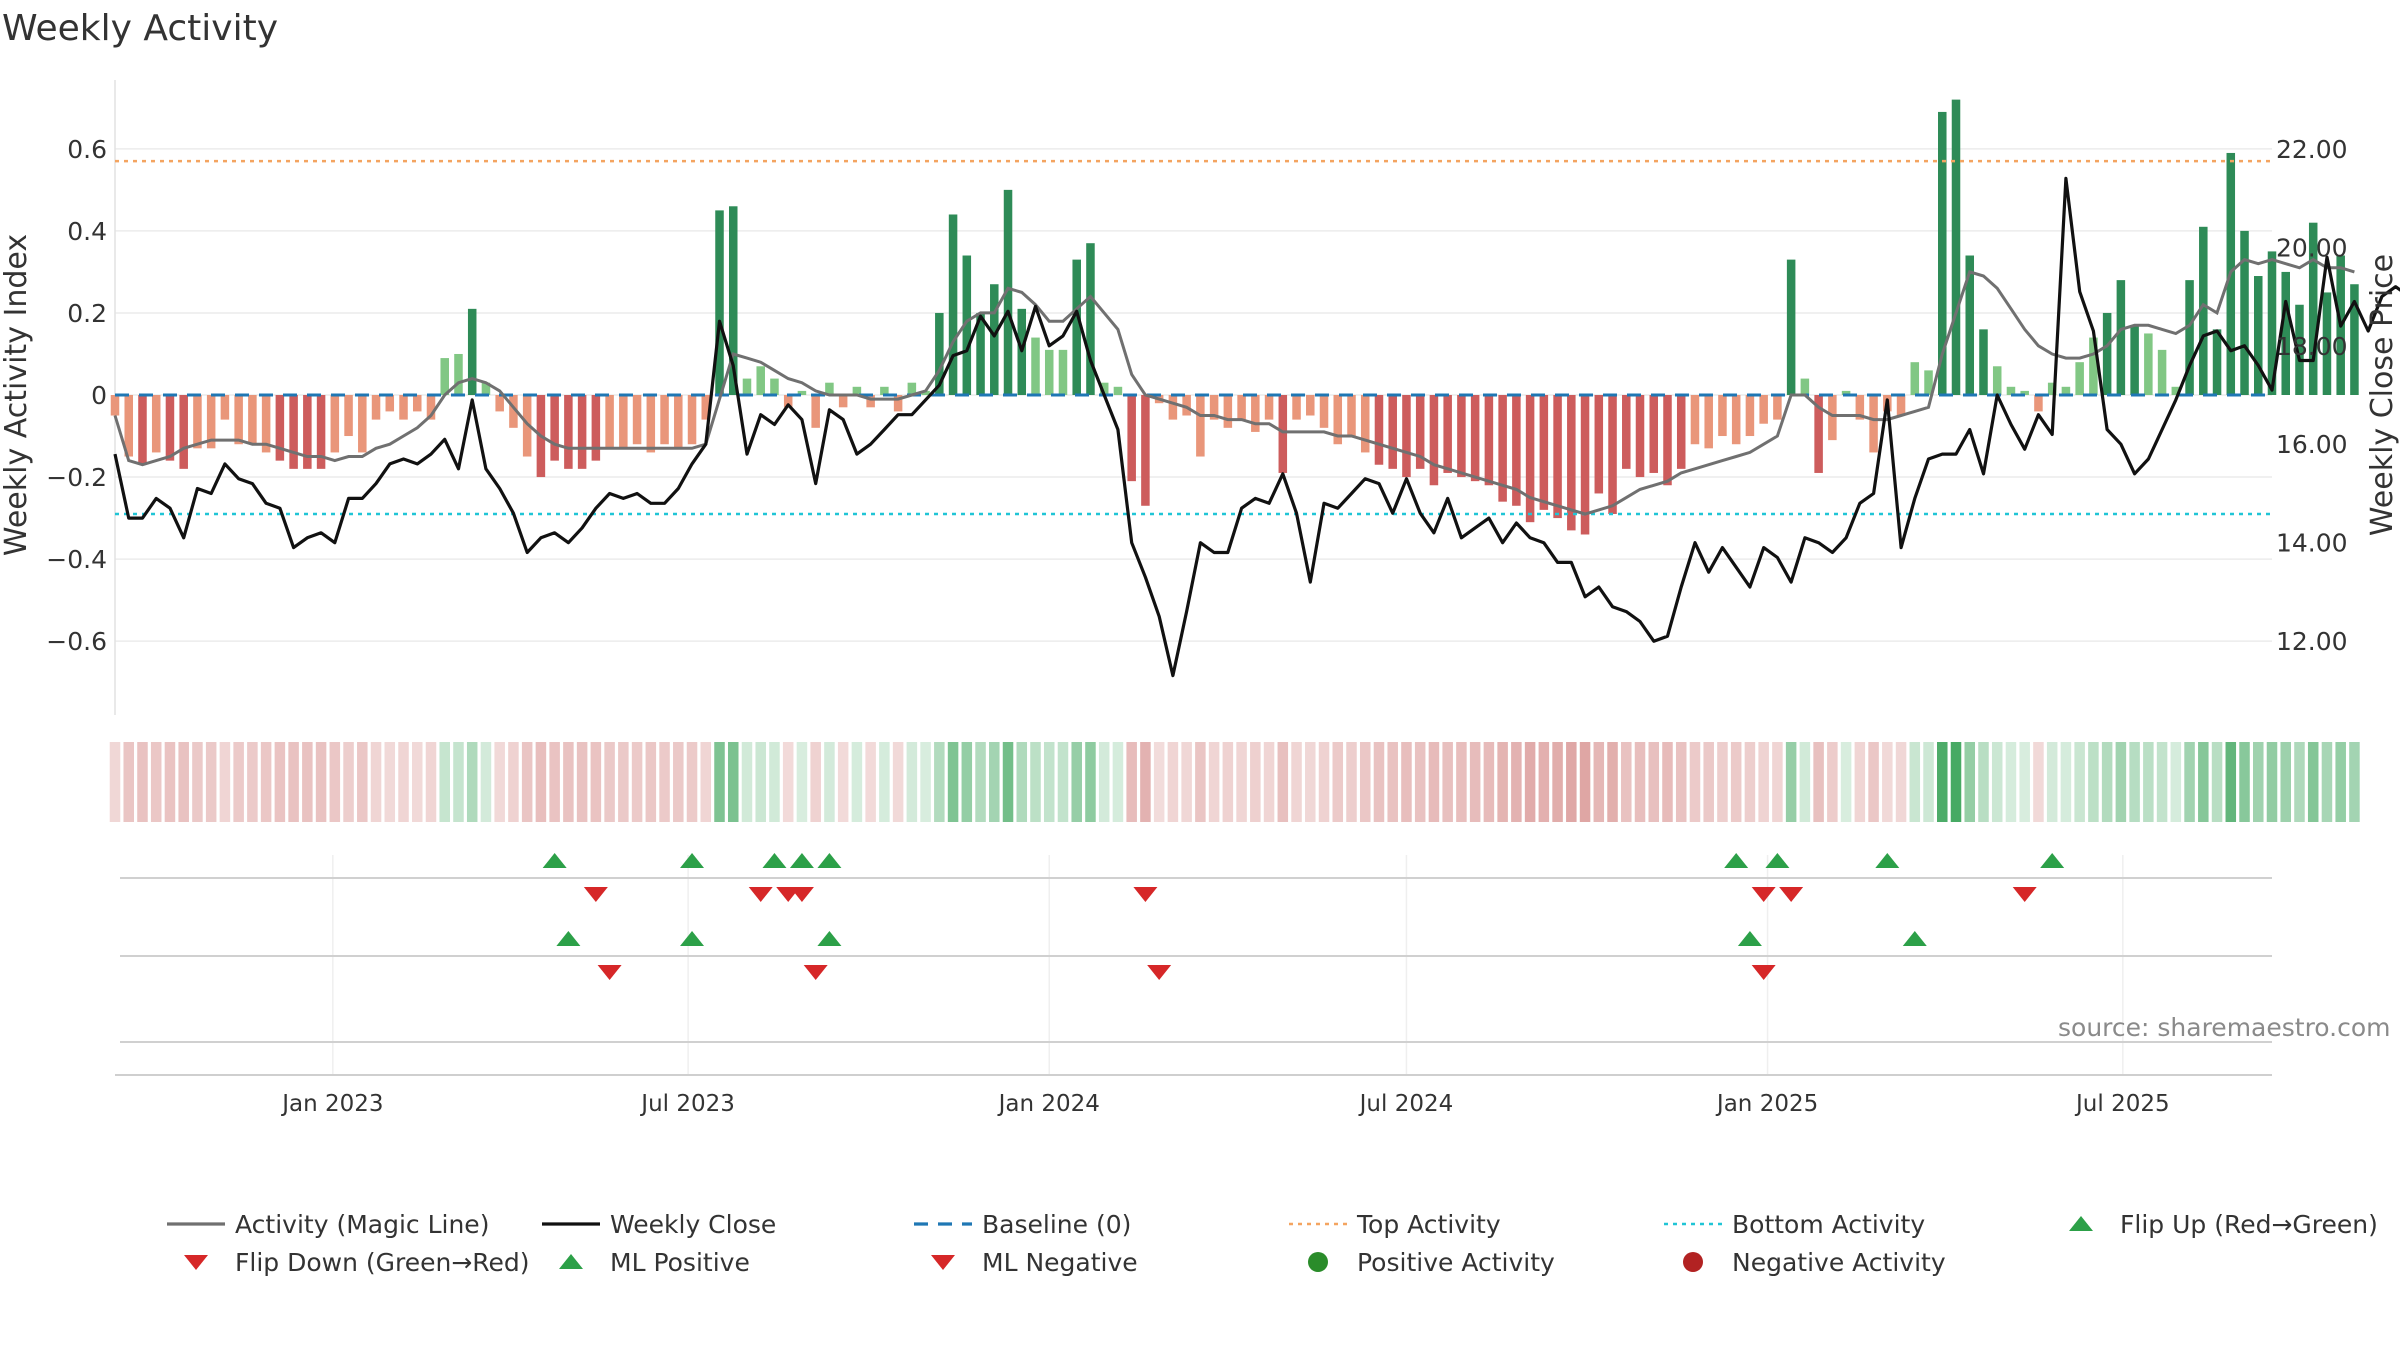 This screenshot has height=1350, width=2400. I want to click on y-tick-label: −0.4, so click(76, 559).